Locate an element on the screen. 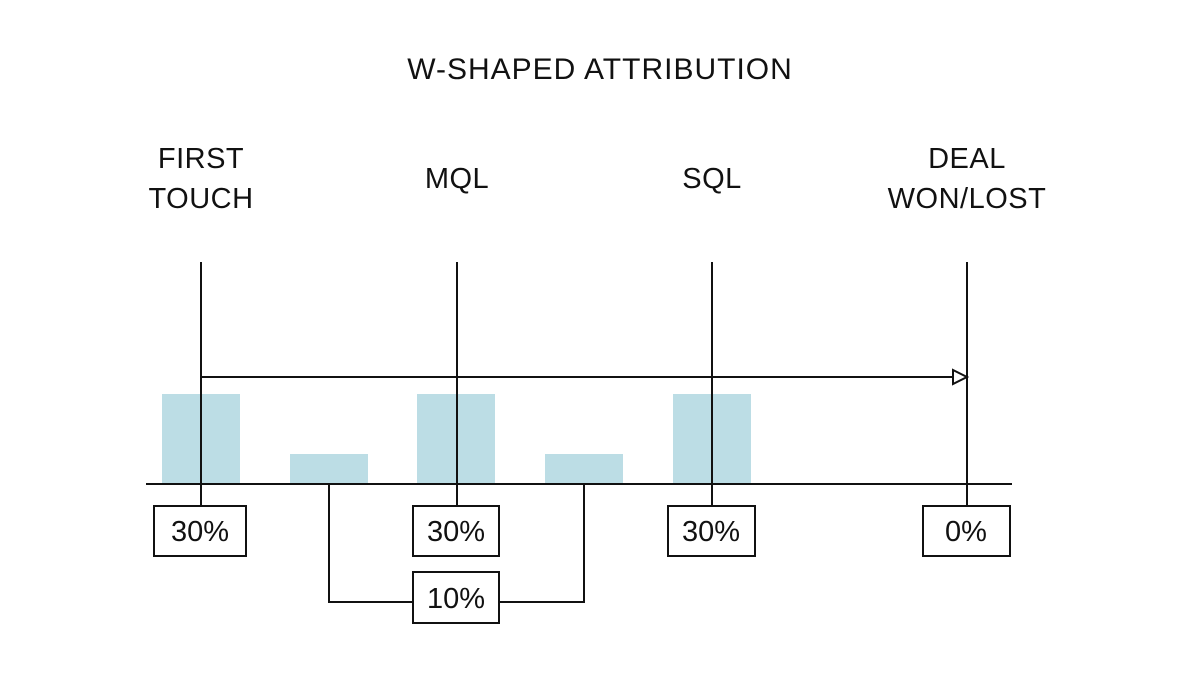 The width and height of the screenshot is (1200, 676). credit-box-sql is located at coordinates (711, 531).